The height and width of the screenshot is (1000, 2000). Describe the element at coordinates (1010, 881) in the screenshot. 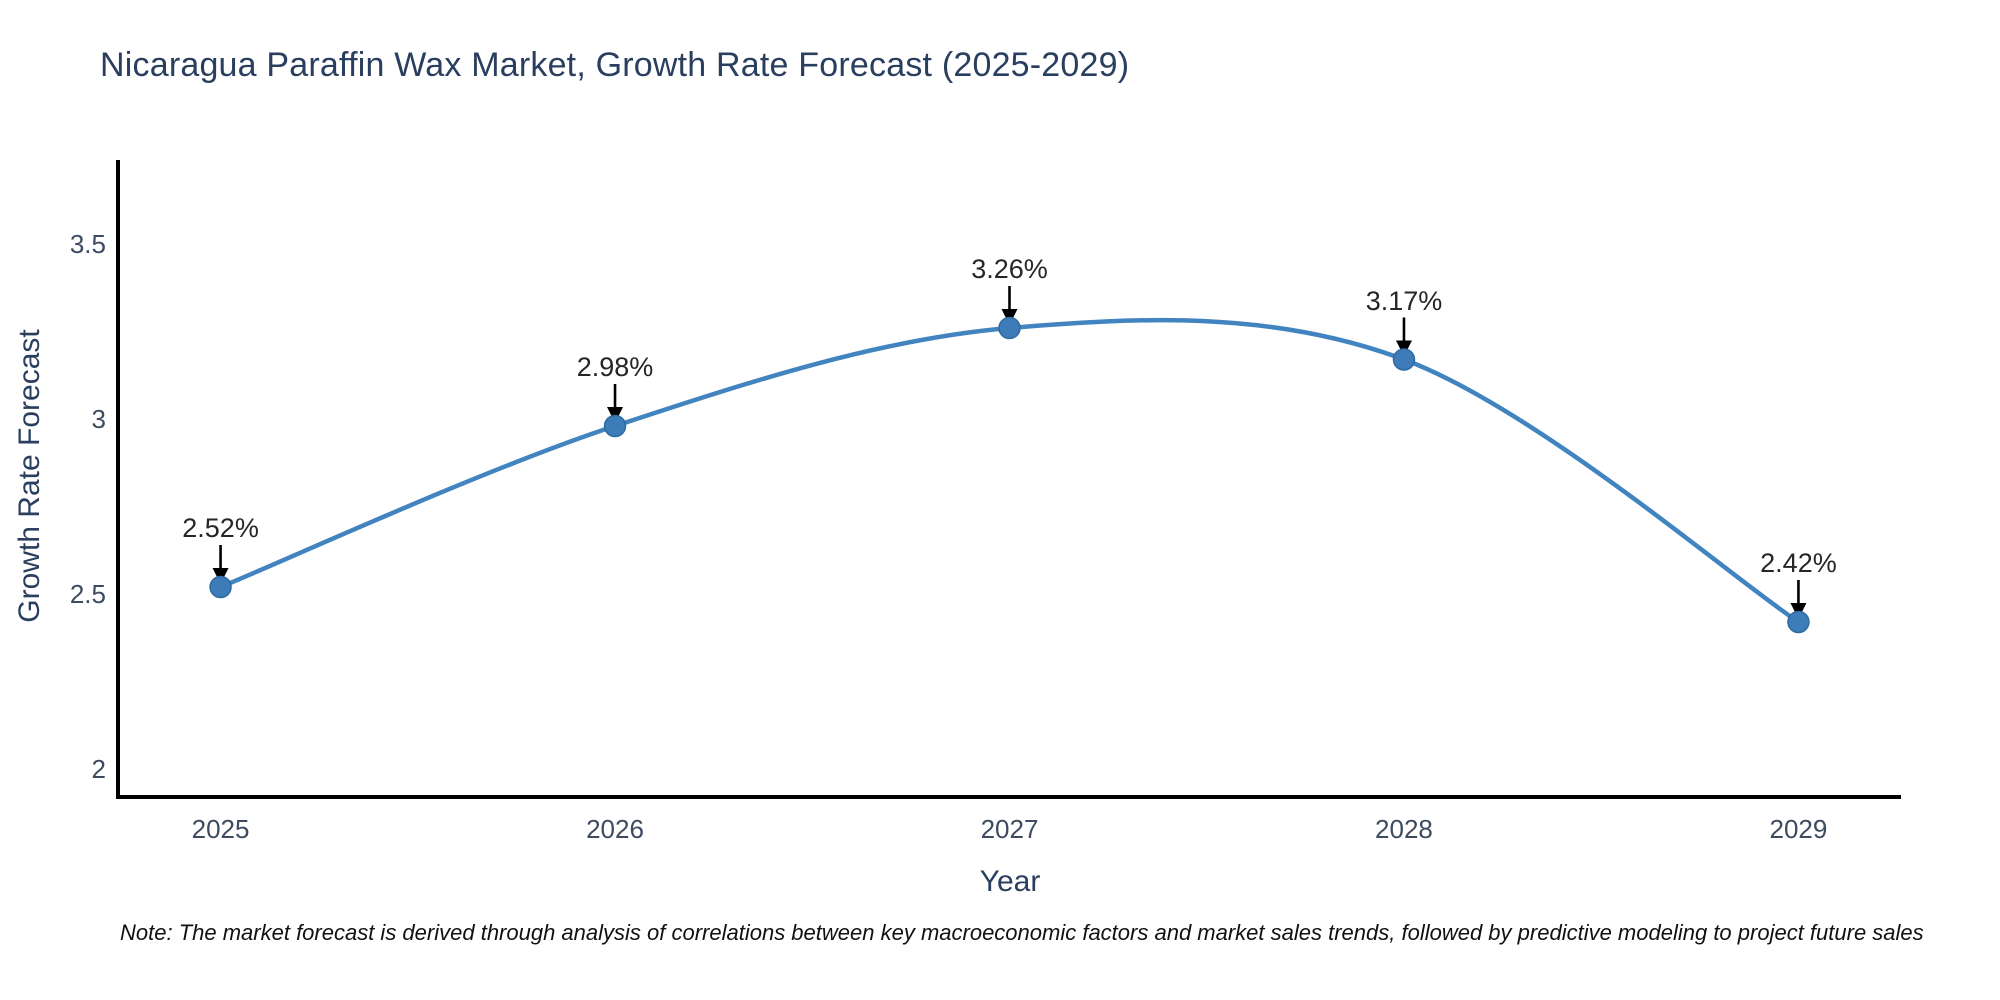

I see `x-axis-title: Year` at that location.